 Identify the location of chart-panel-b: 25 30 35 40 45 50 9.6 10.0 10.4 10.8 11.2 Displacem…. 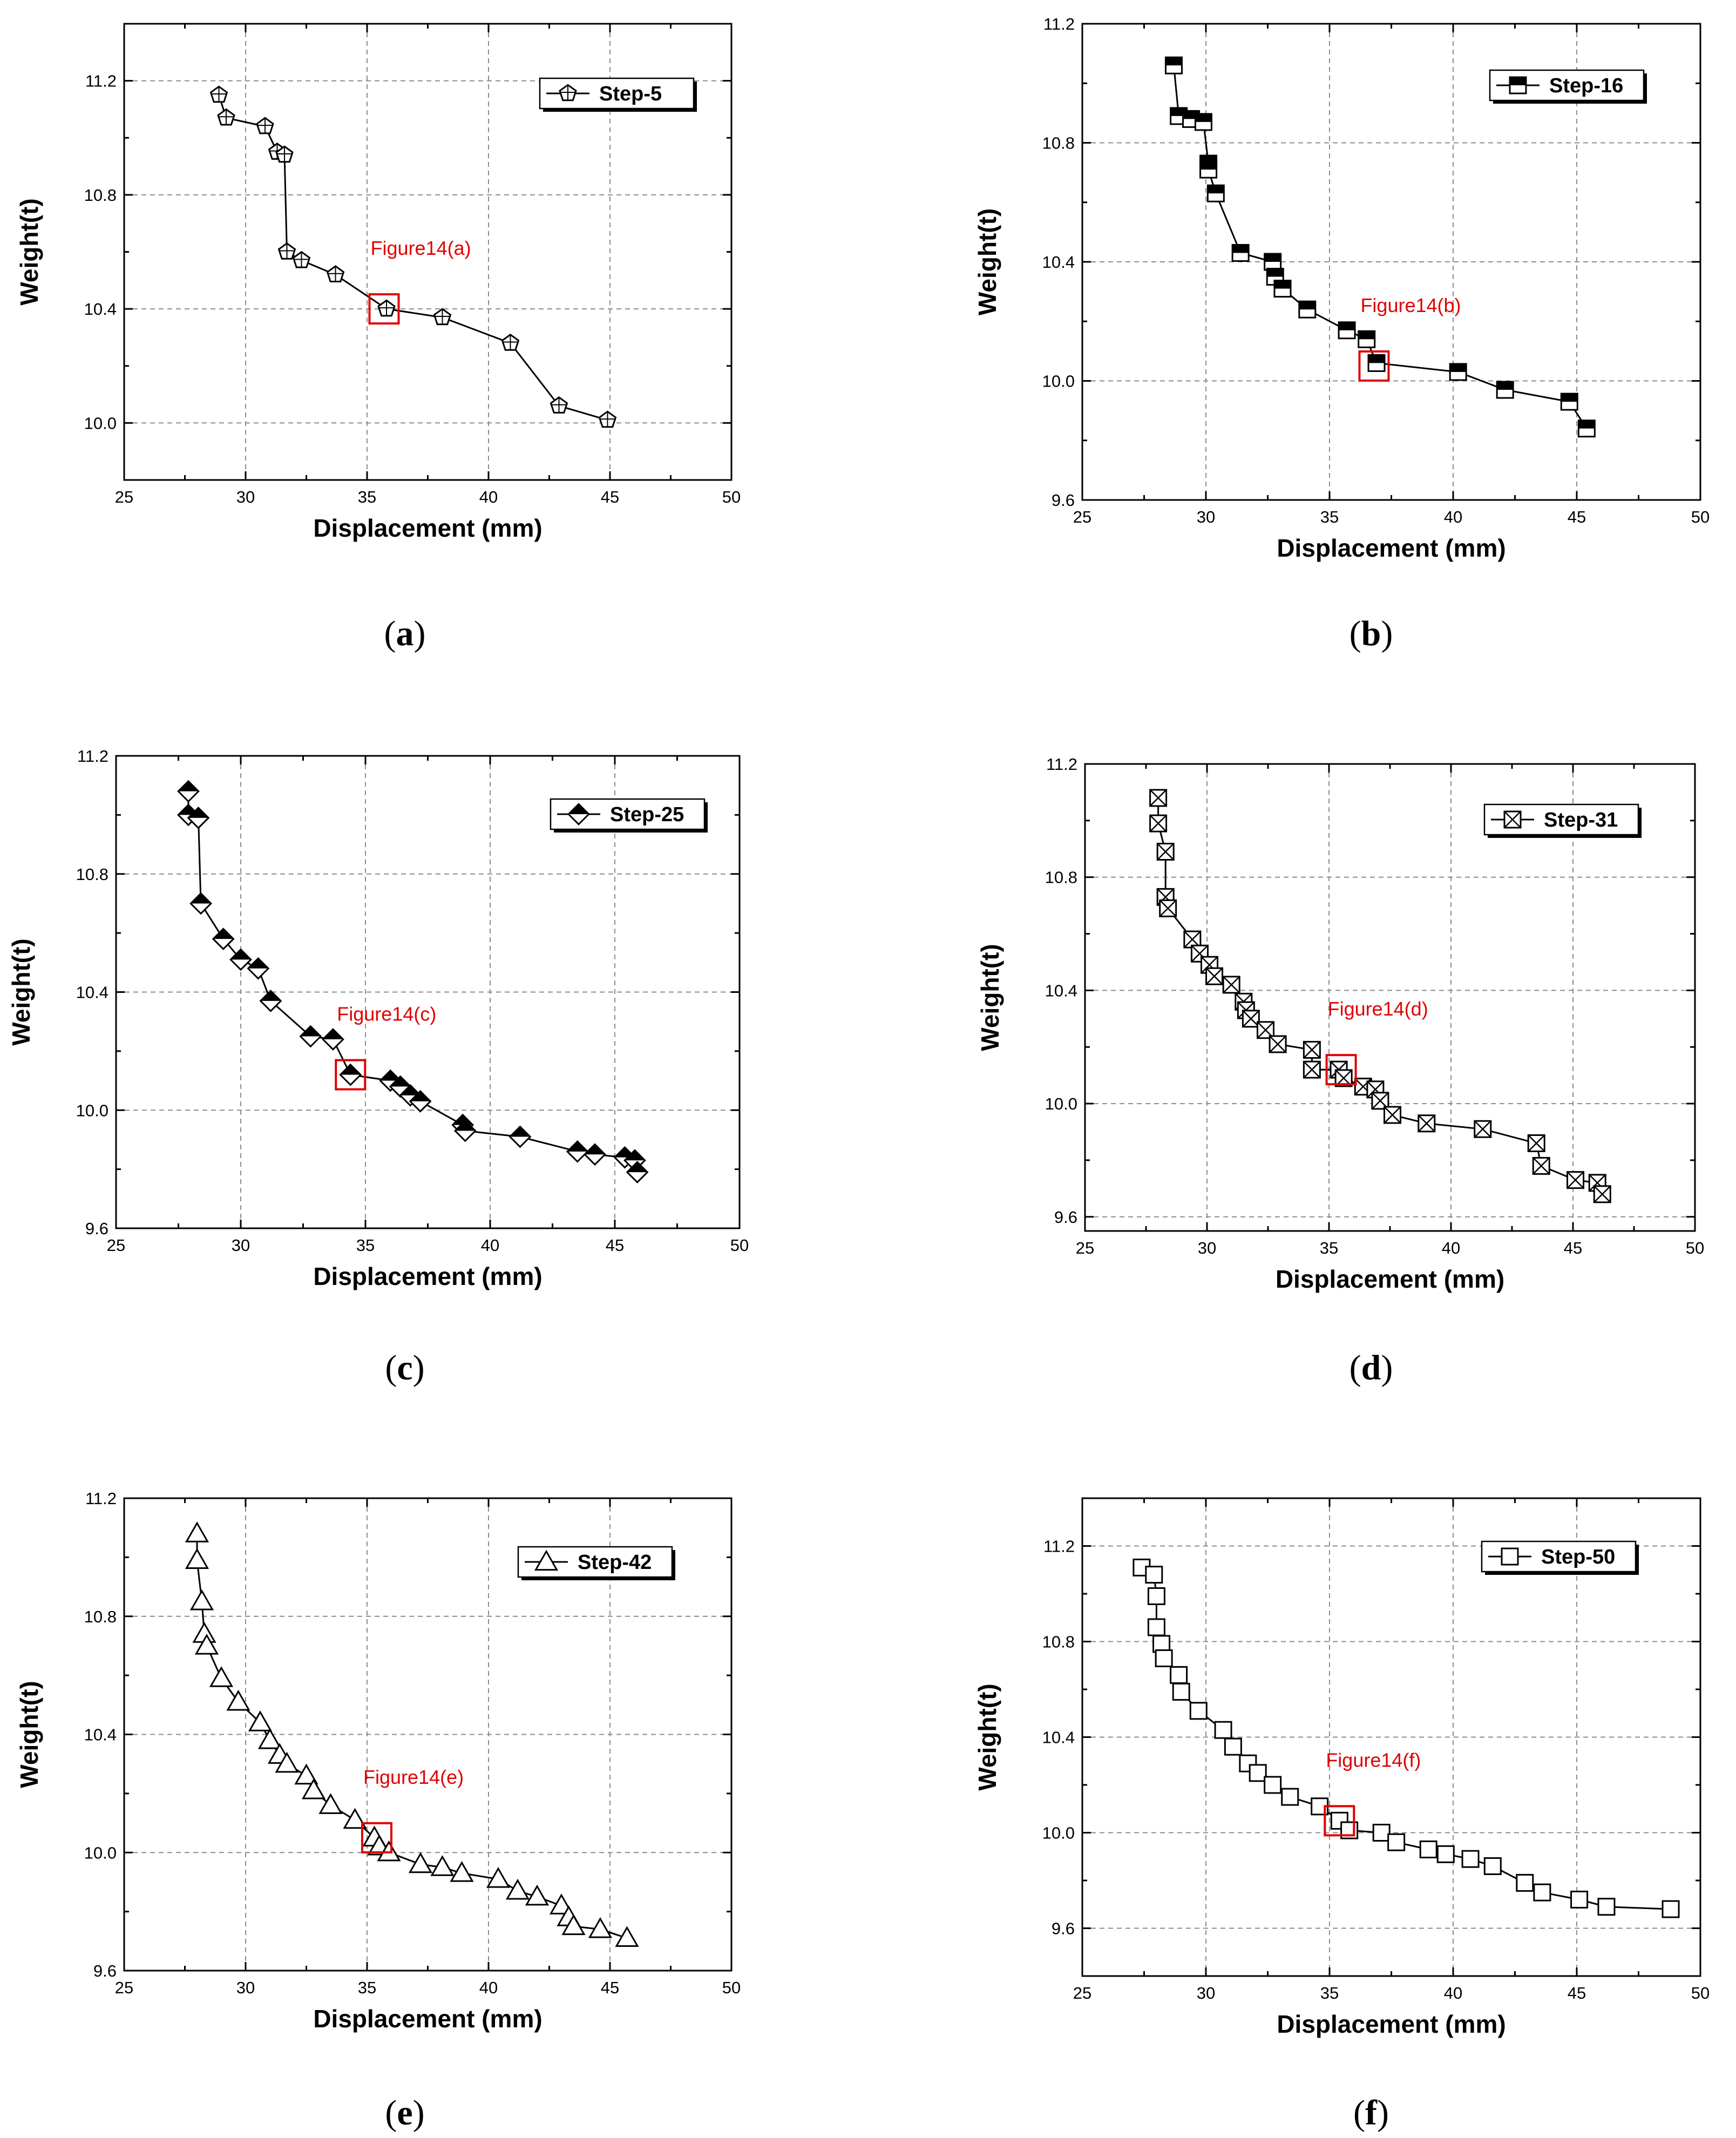
(1342, 334).